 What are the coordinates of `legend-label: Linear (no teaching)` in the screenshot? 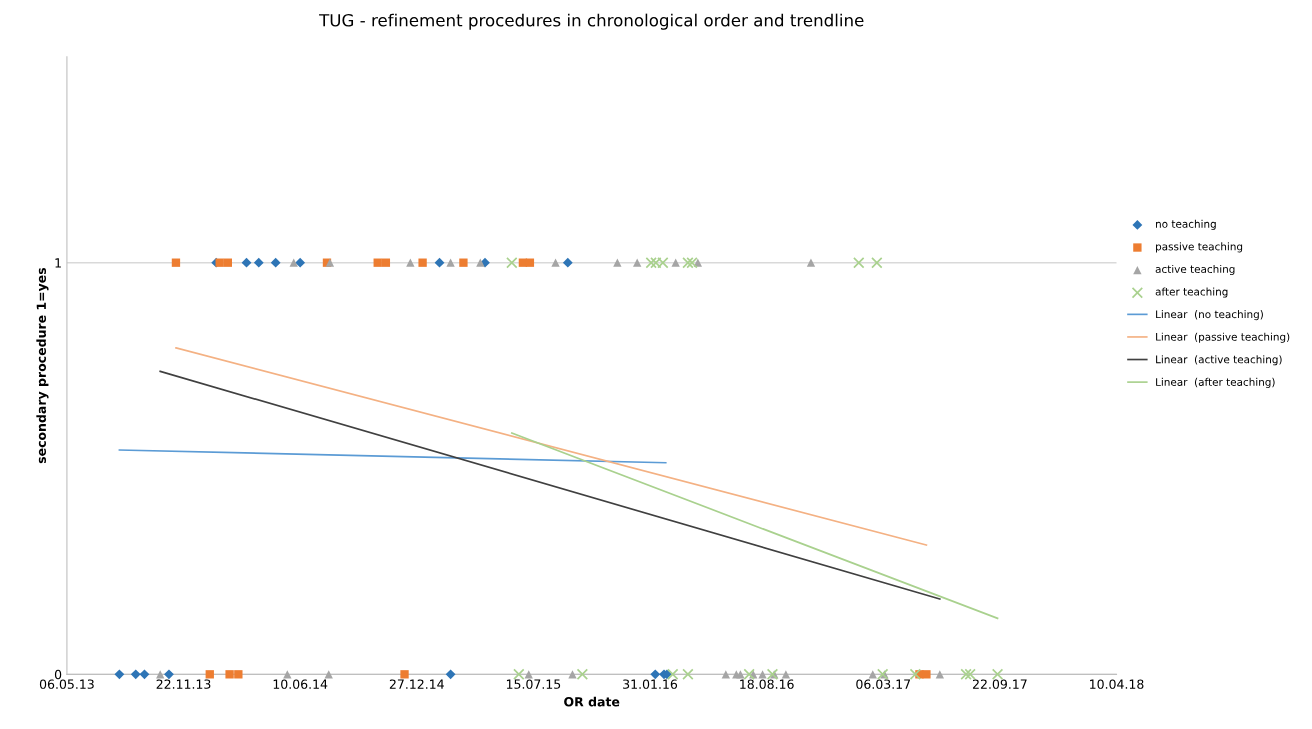 It's located at (1209, 315).